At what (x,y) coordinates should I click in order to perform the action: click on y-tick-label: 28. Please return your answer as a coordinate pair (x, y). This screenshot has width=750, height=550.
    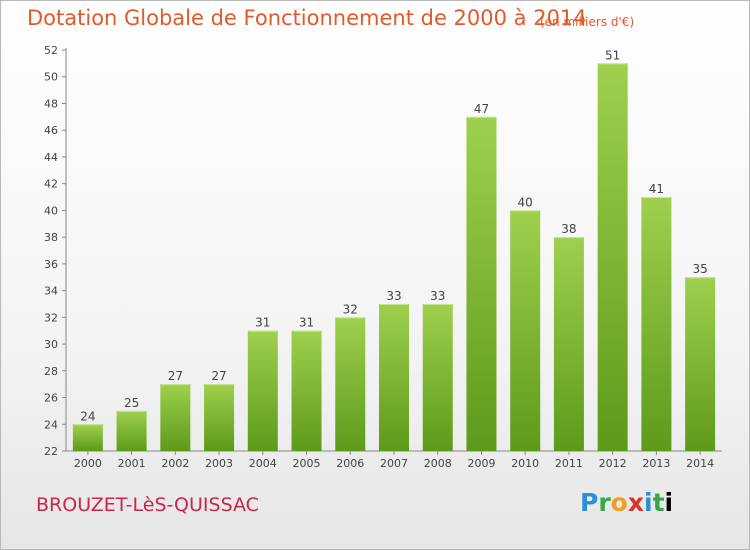
    Looking at the image, I should click on (51, 371).